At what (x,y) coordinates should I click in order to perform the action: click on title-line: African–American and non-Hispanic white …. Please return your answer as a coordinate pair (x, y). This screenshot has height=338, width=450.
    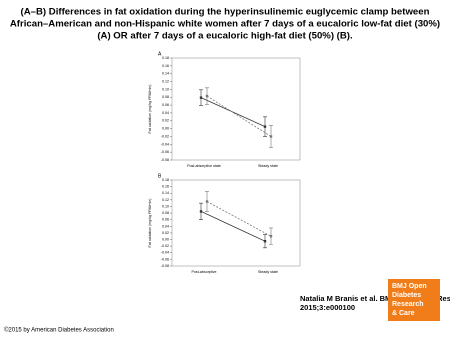
    Looking at the image, I should click on (225, 24).